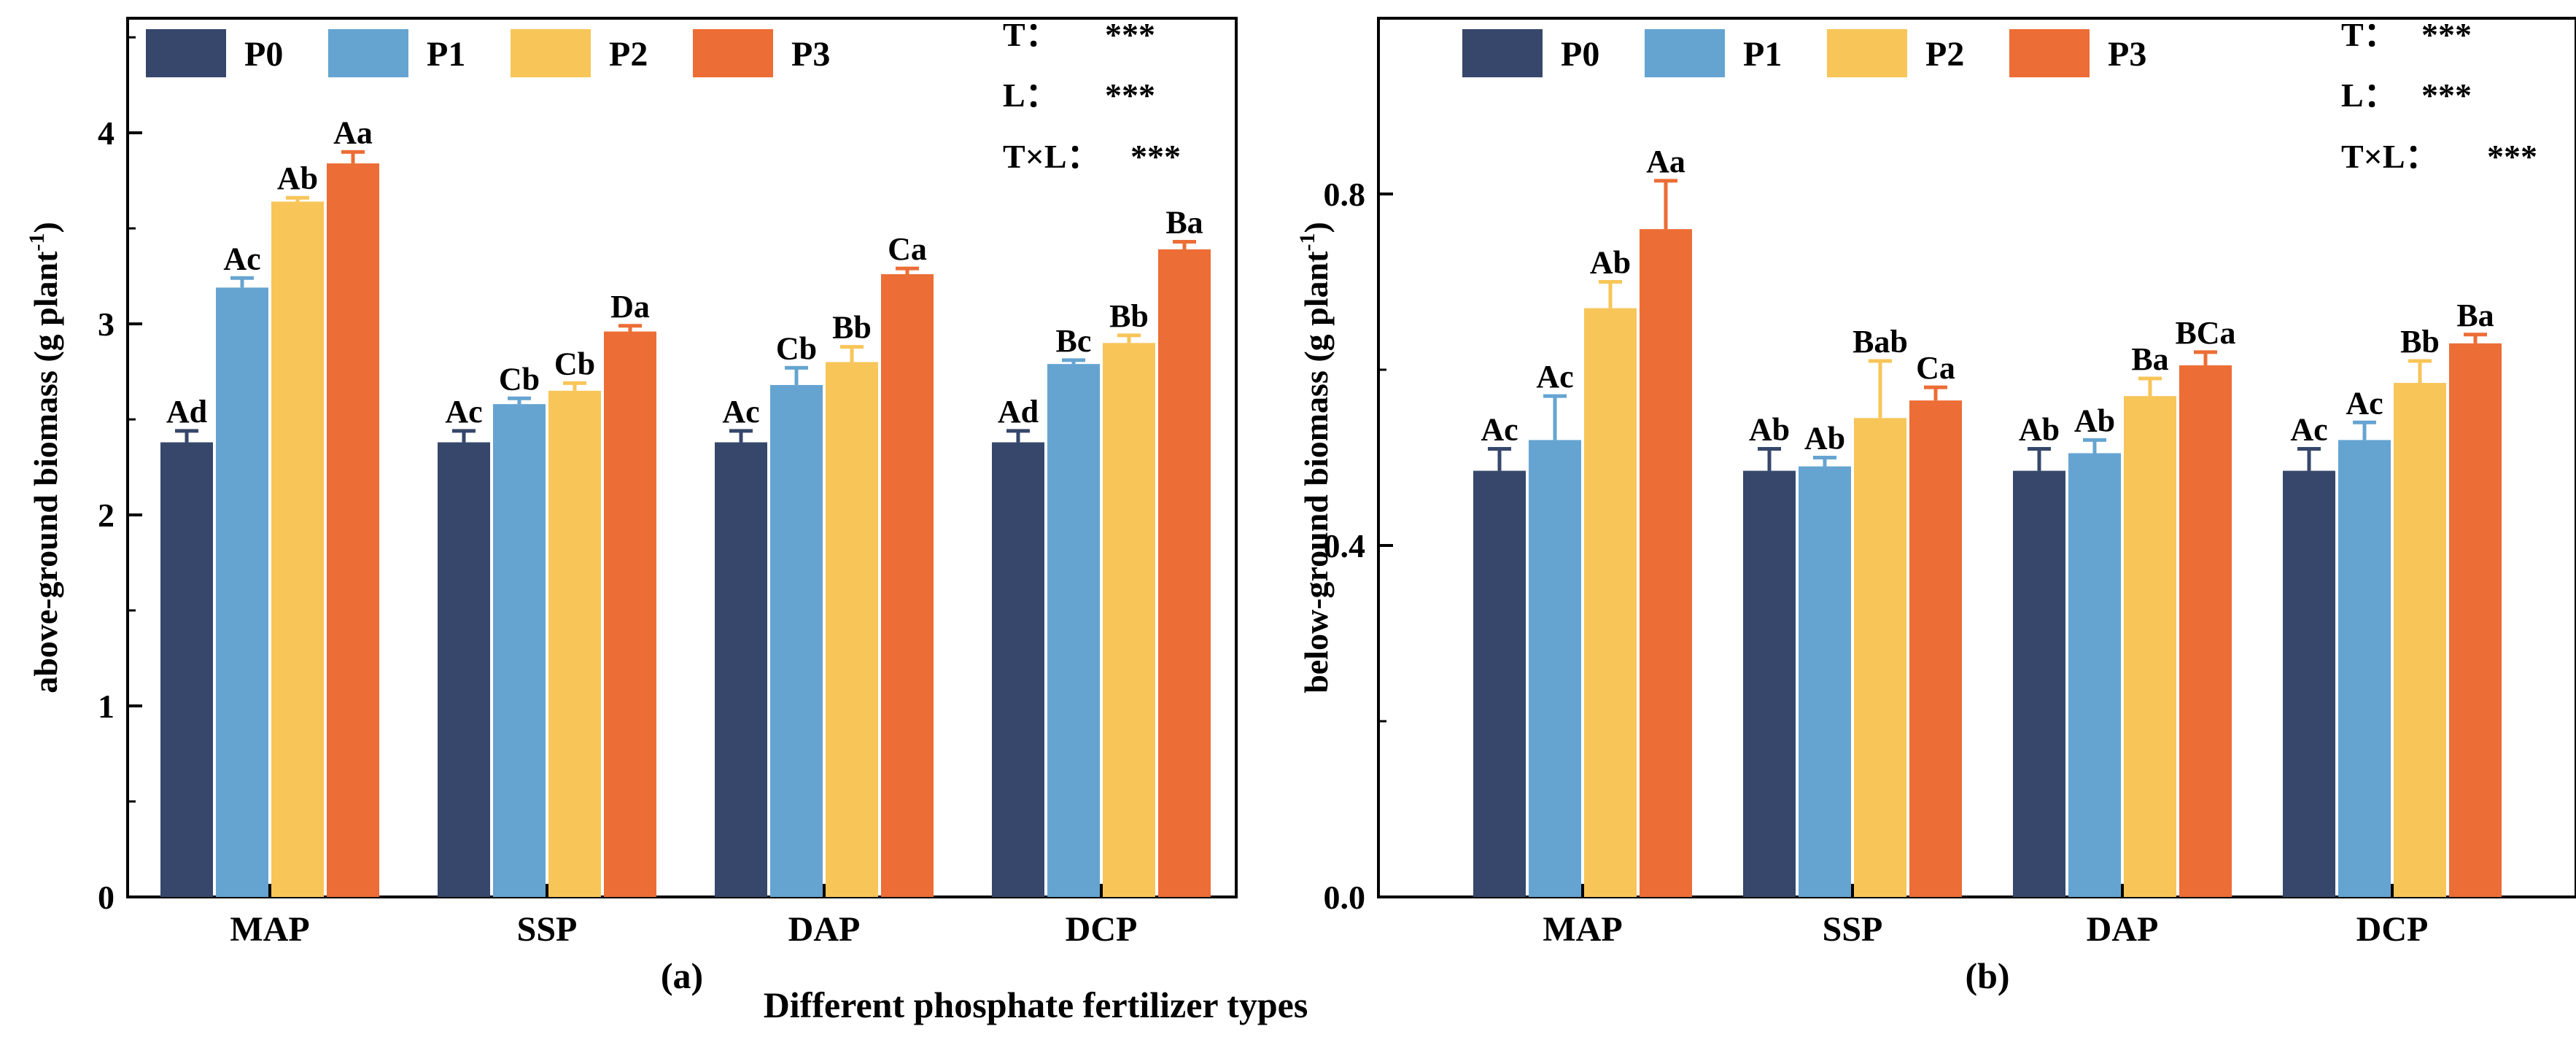 The height and width of the screenshot is (1045, 2576). What do you see at coordinates (242, 592) in the screenshot?
I see `bar-p1-map` at bounding box center [242, 592].